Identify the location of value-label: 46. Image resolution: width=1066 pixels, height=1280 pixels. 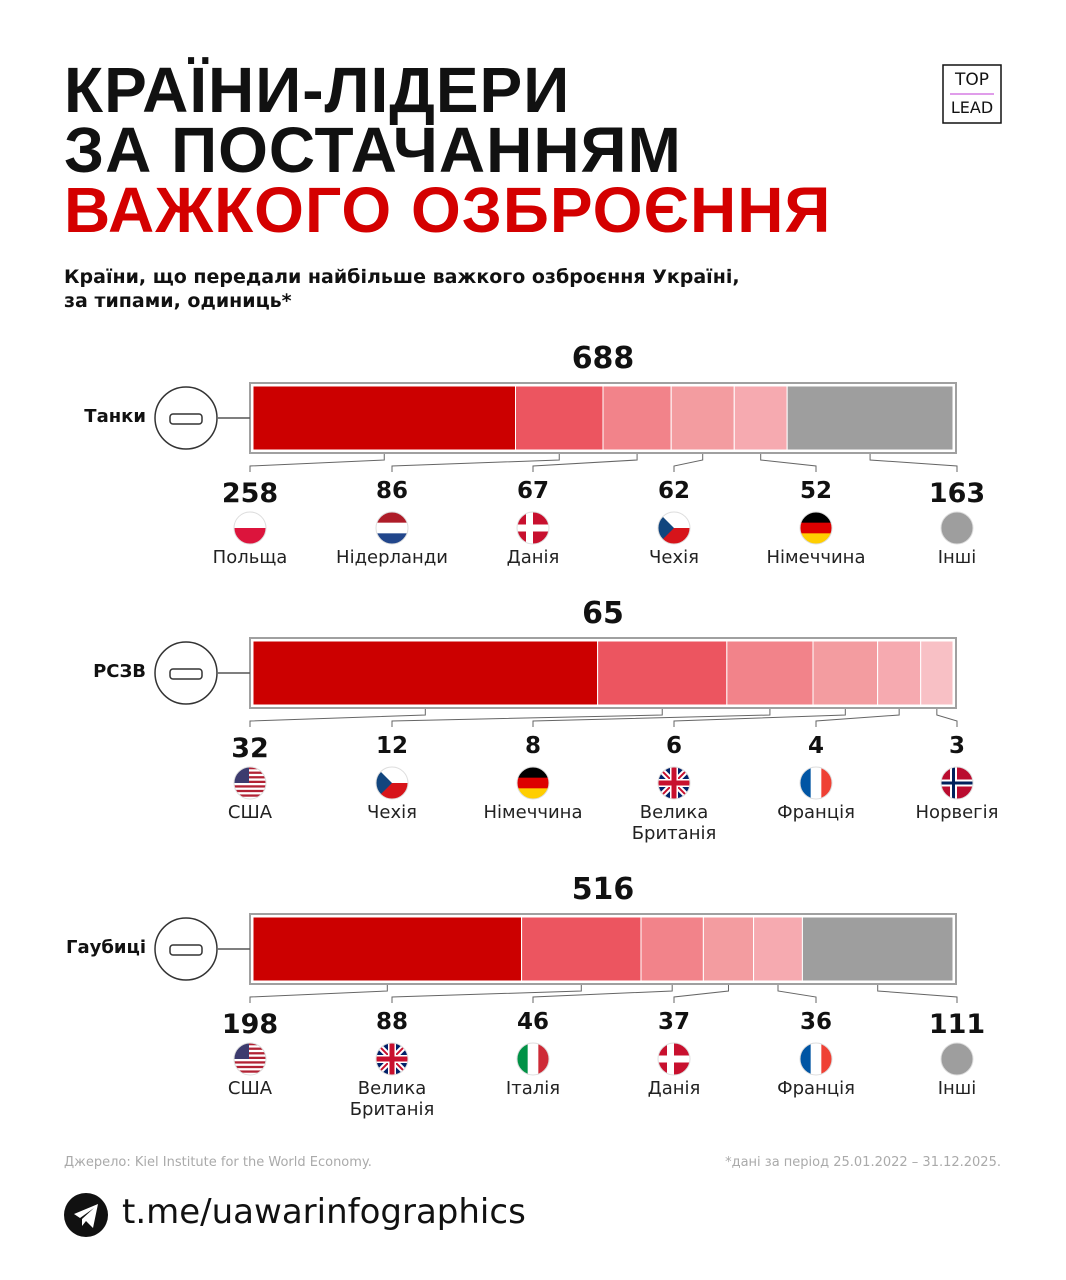
(532, 1022).